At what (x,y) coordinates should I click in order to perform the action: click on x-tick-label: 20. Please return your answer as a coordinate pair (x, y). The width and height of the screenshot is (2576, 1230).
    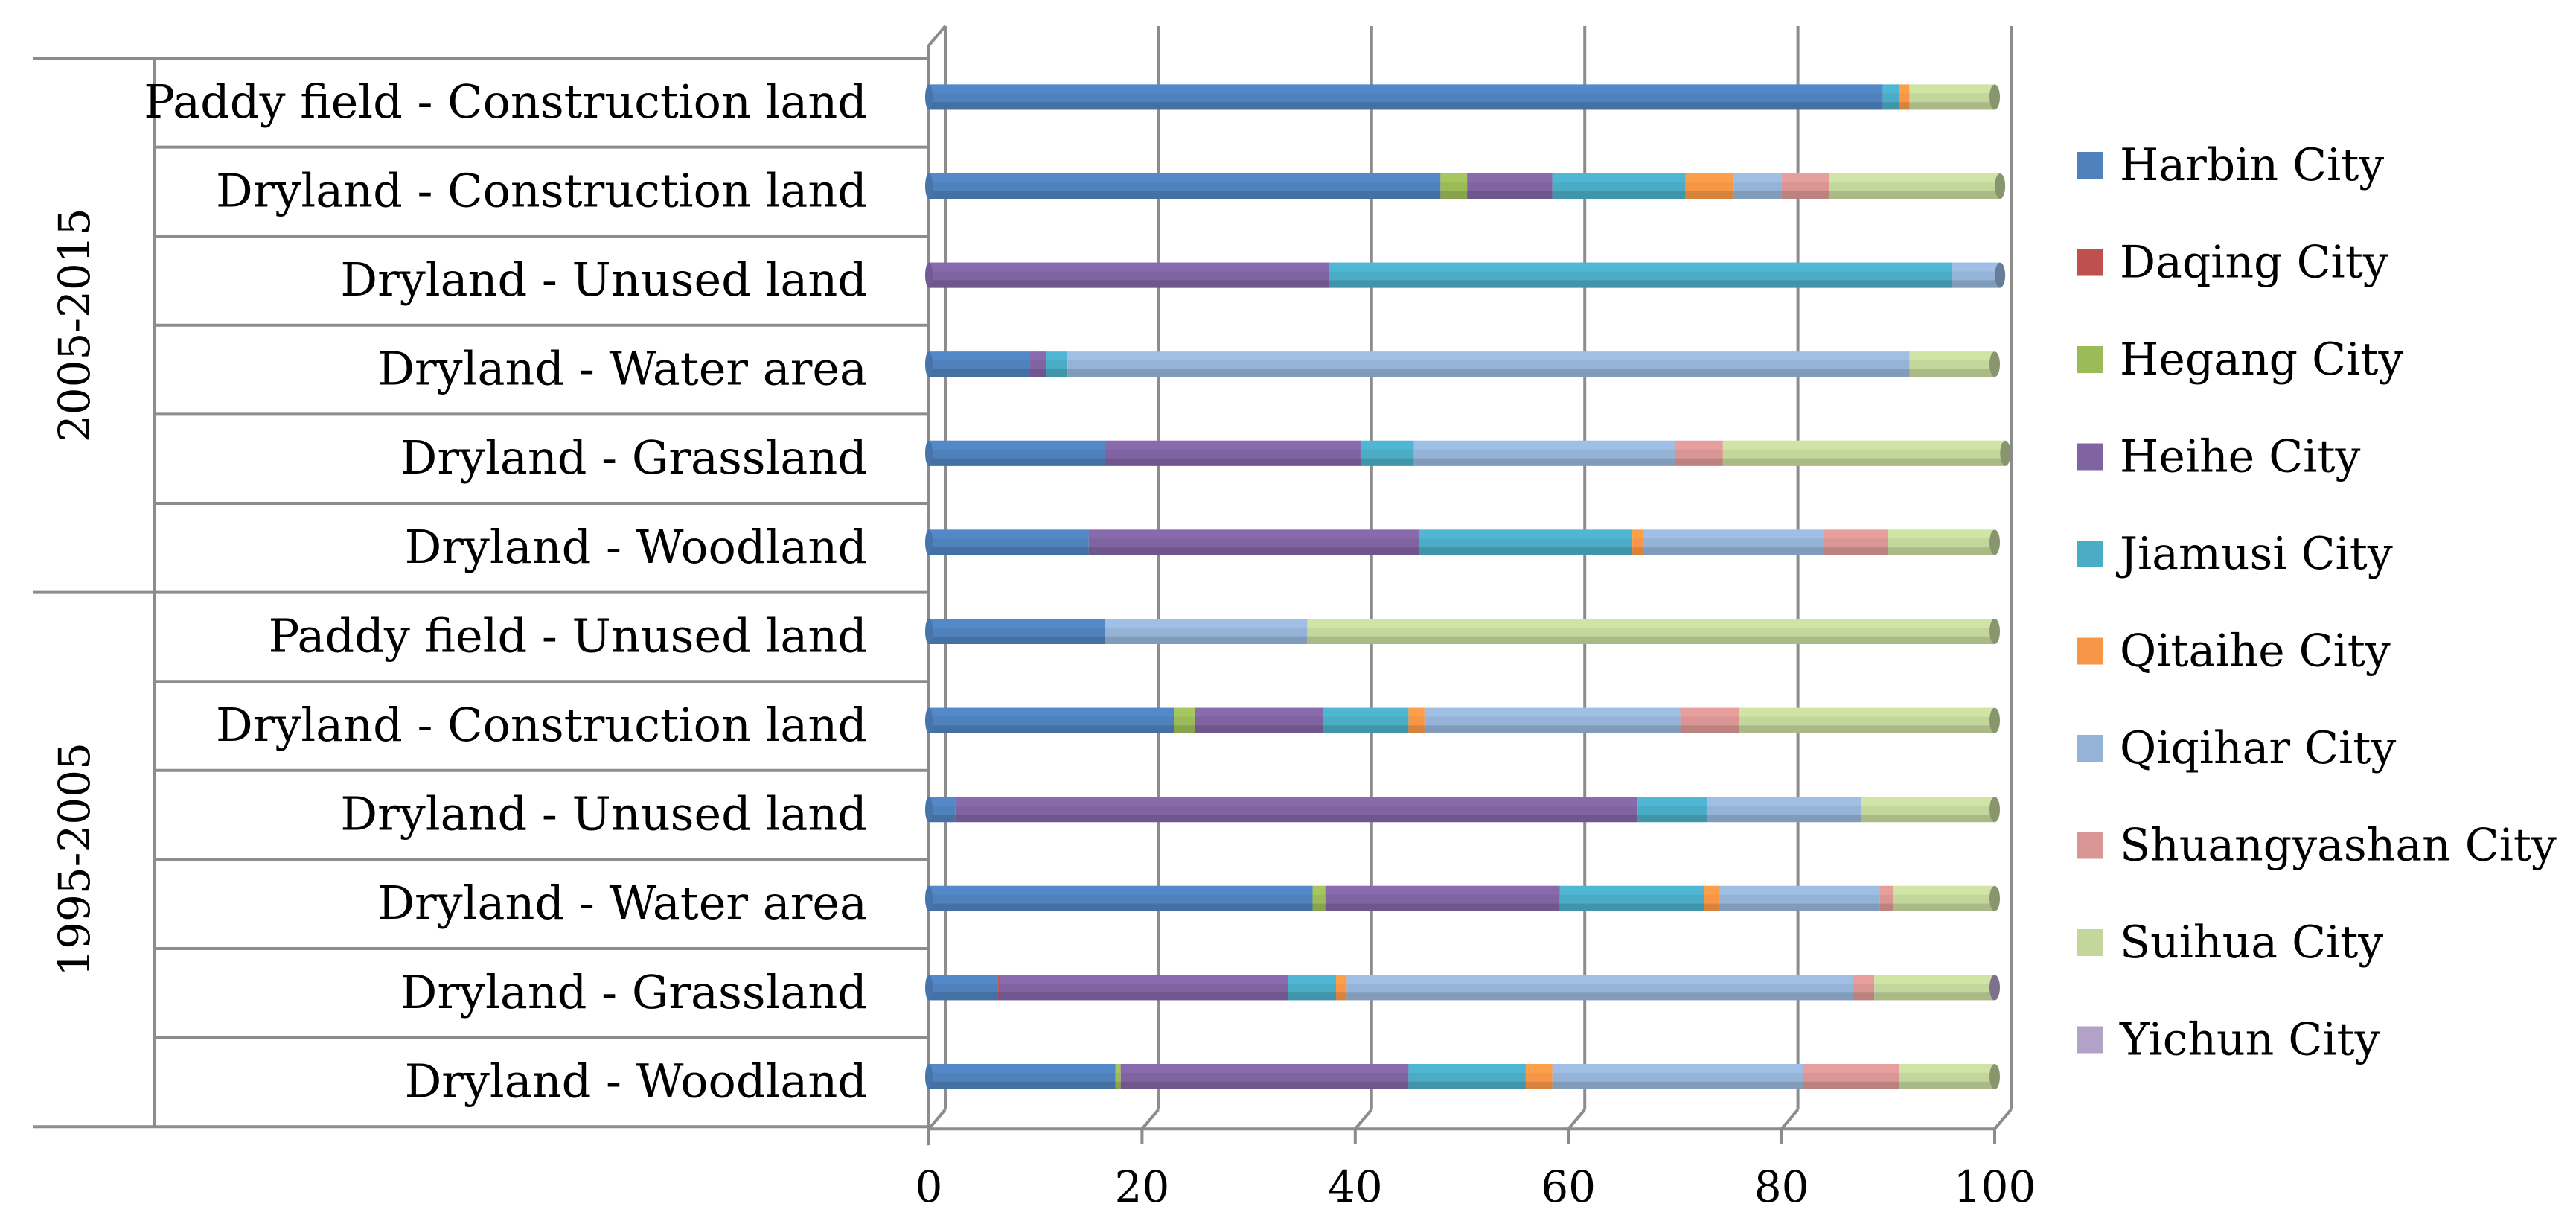
    Looking at the image, I should click on (1141, 1187).